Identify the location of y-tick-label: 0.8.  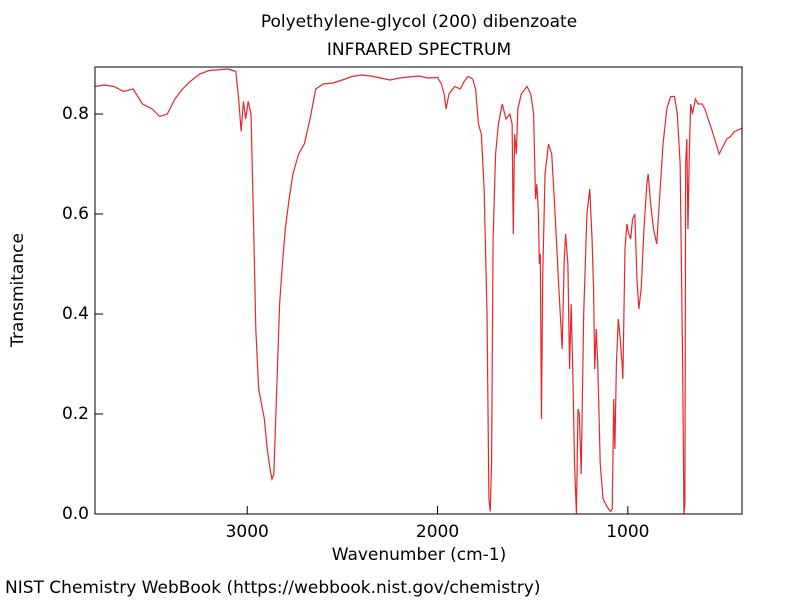
(75, 114).